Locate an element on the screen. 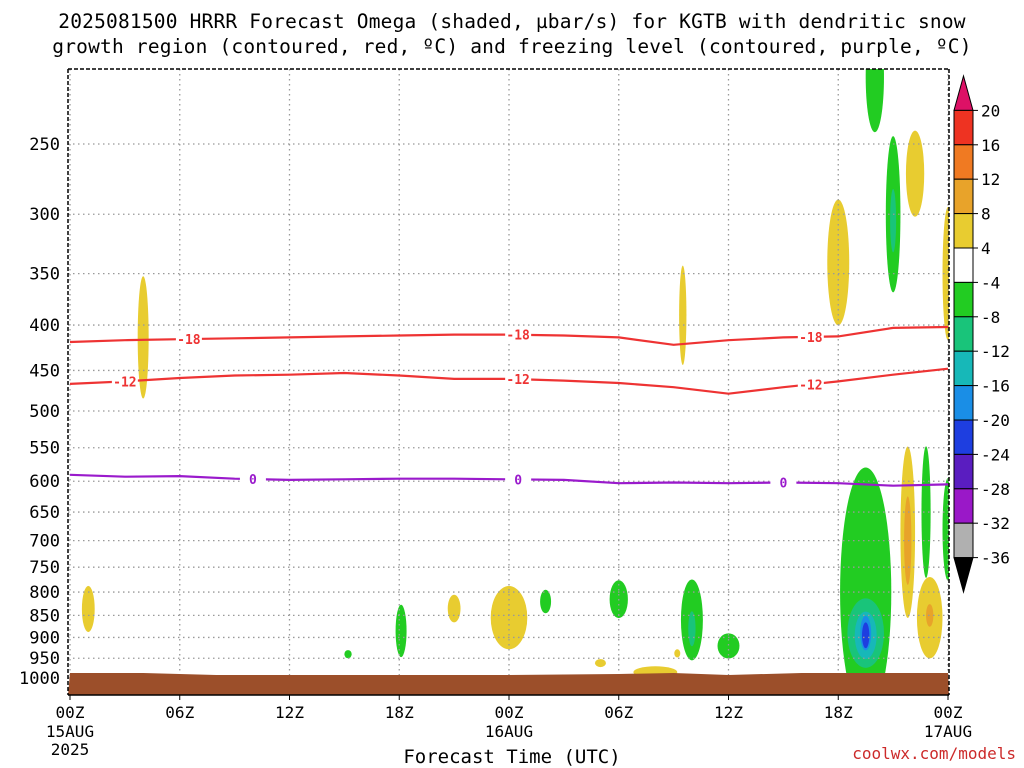 The height and width of the screenshot is (768, 1024). site-credit: coolwx.com/models is located at coordinates (934, 753).